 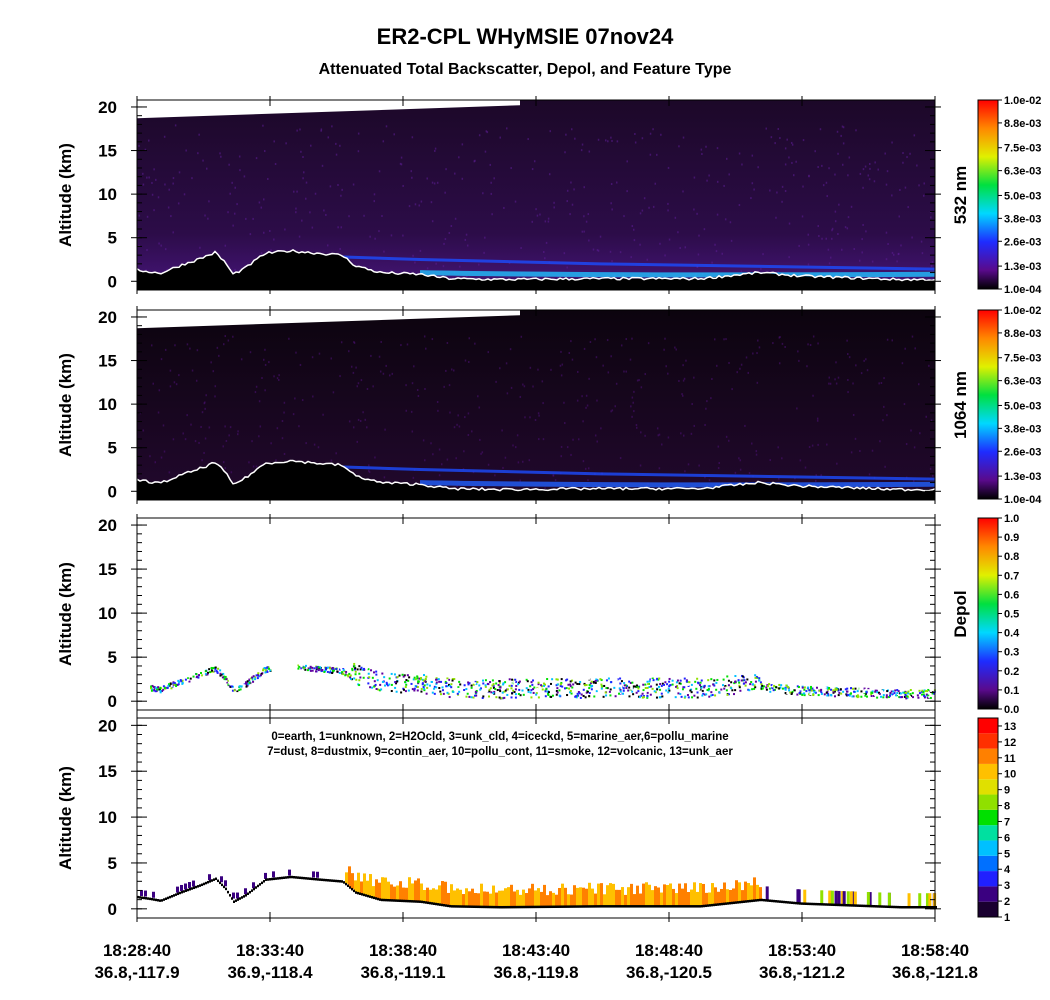 What do you see at coordinates (536, 265) in the screenshot?
I see `surface-line` at bounding box center [536, 265].